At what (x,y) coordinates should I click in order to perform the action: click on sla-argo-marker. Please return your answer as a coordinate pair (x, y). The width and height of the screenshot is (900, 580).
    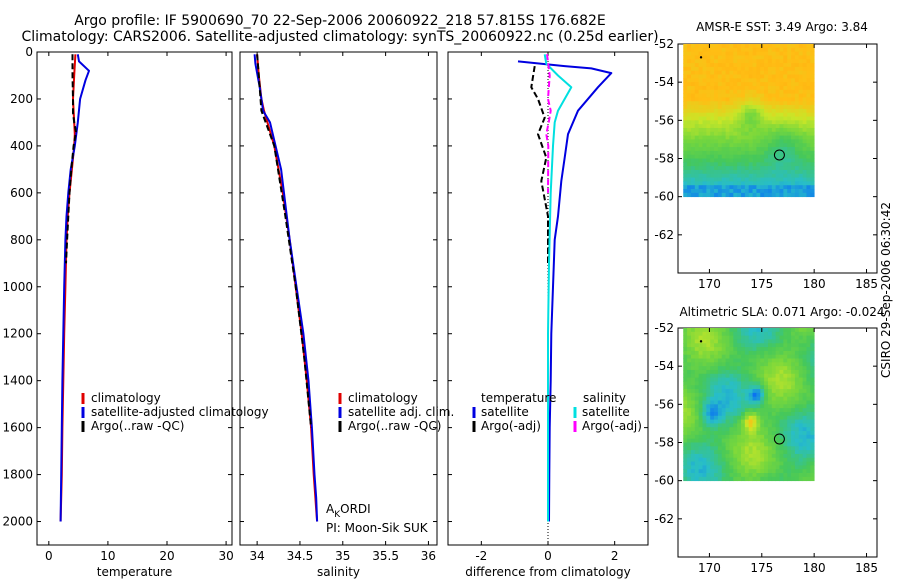
    Looking at the image, I should click on (779, 439).